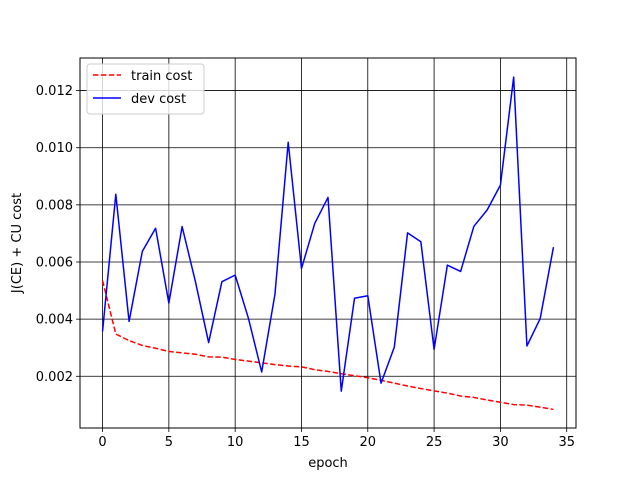 This screenshot has width=640, height=480. I want to click on y-tick-label: 0.012, so click(54, 91).